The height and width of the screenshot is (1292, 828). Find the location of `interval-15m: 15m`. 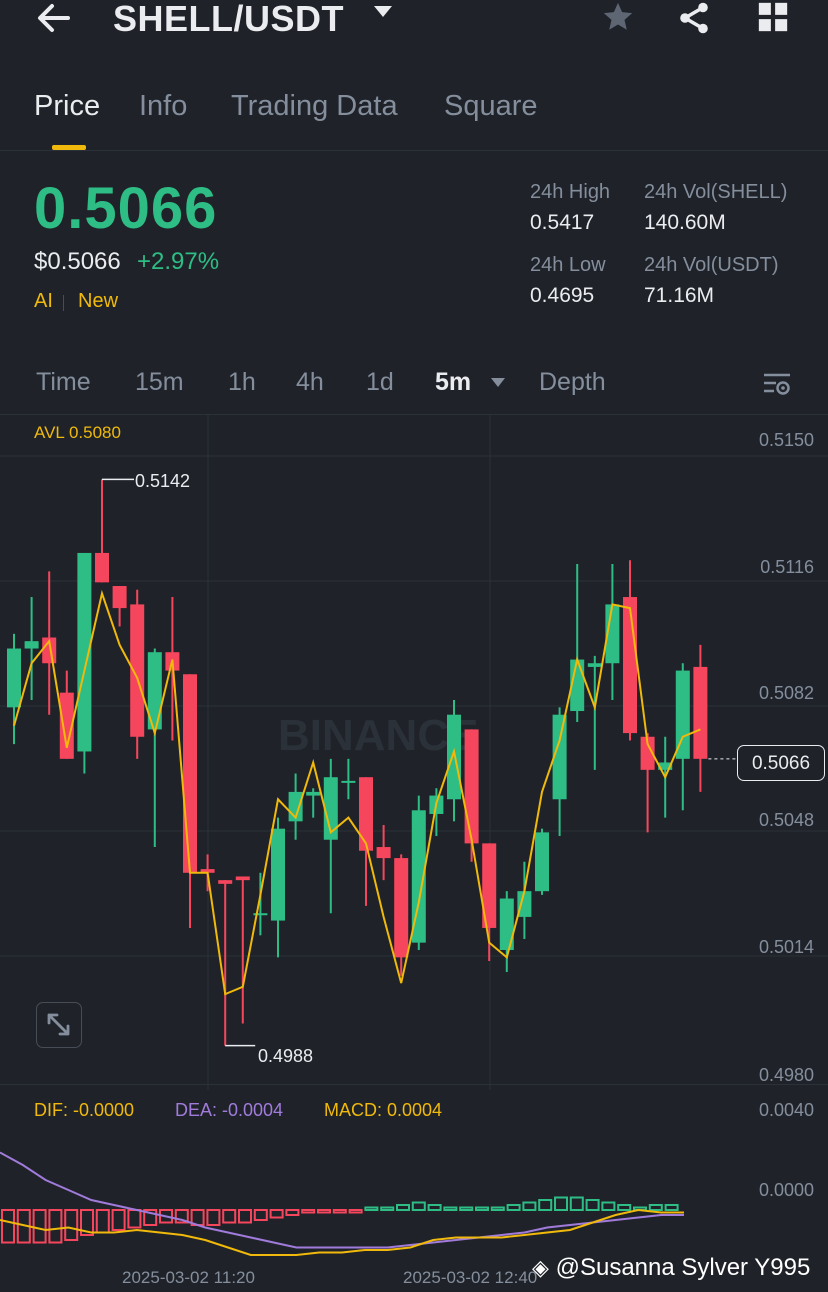

interval-15m: 15m is located at coordinates (159, 382).